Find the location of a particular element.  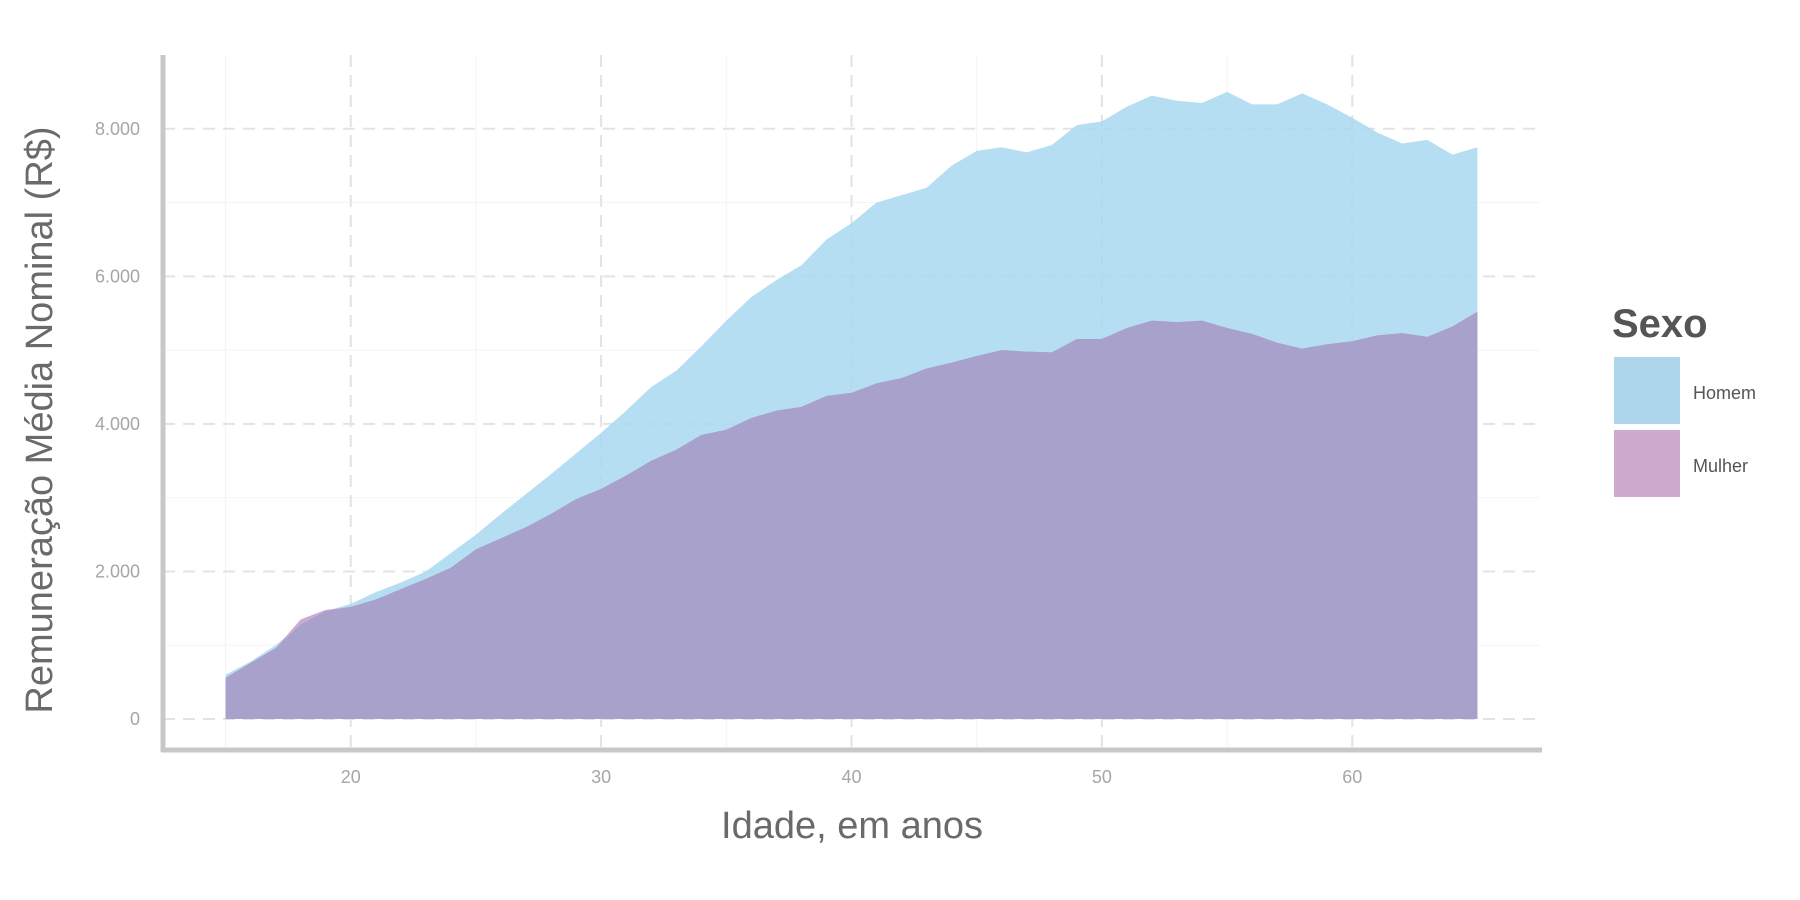

legend: Sexo Homem Mulher is located at coordinates (1684, 399).